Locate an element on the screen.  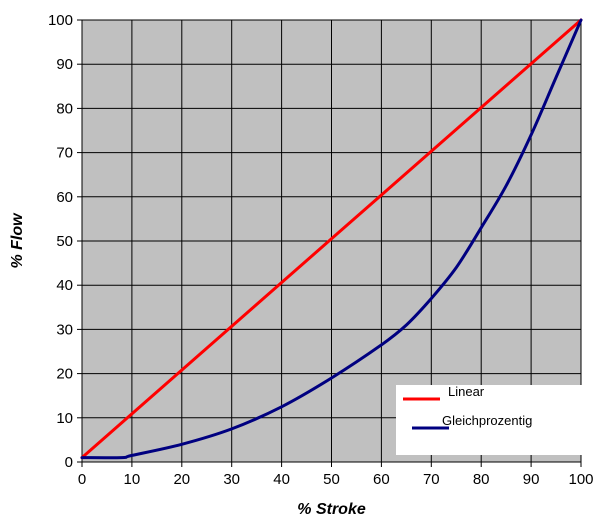
y-tick-label: 40 is located at coordinates (64, 285).